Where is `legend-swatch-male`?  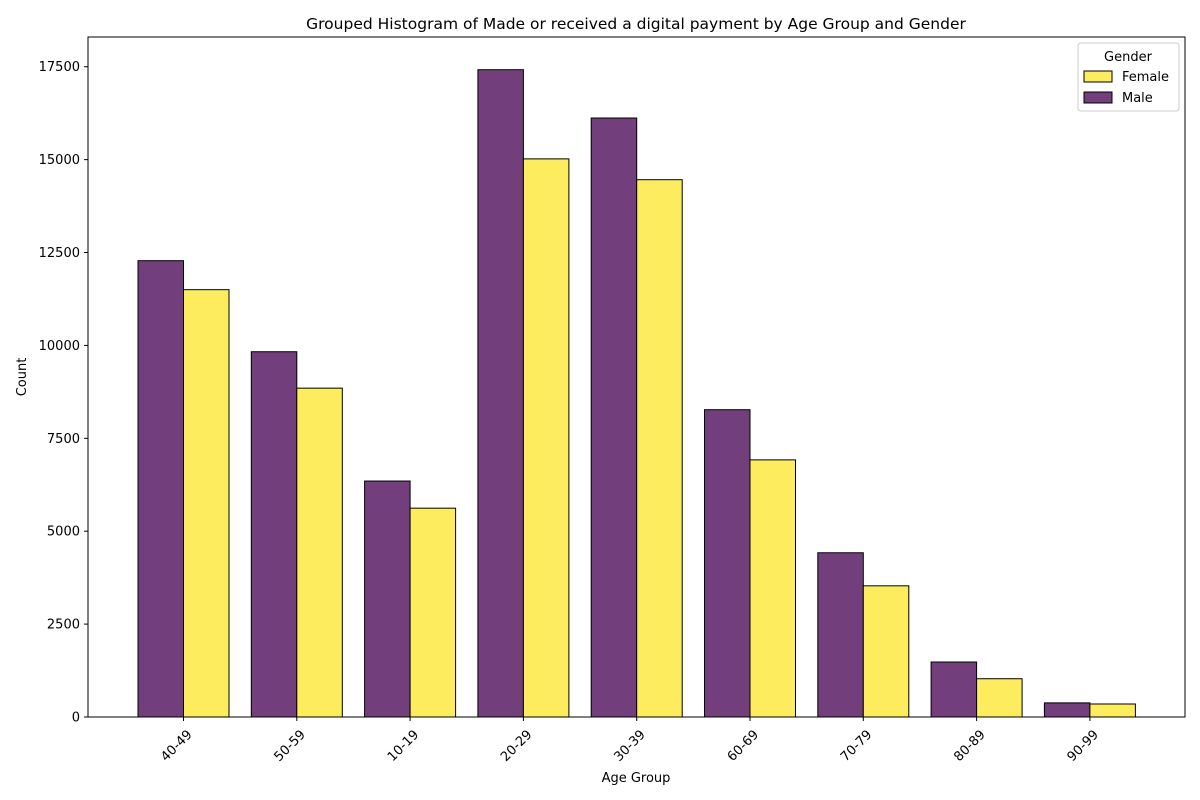 legend-swatch-male is located at coordinates (1098, 97).